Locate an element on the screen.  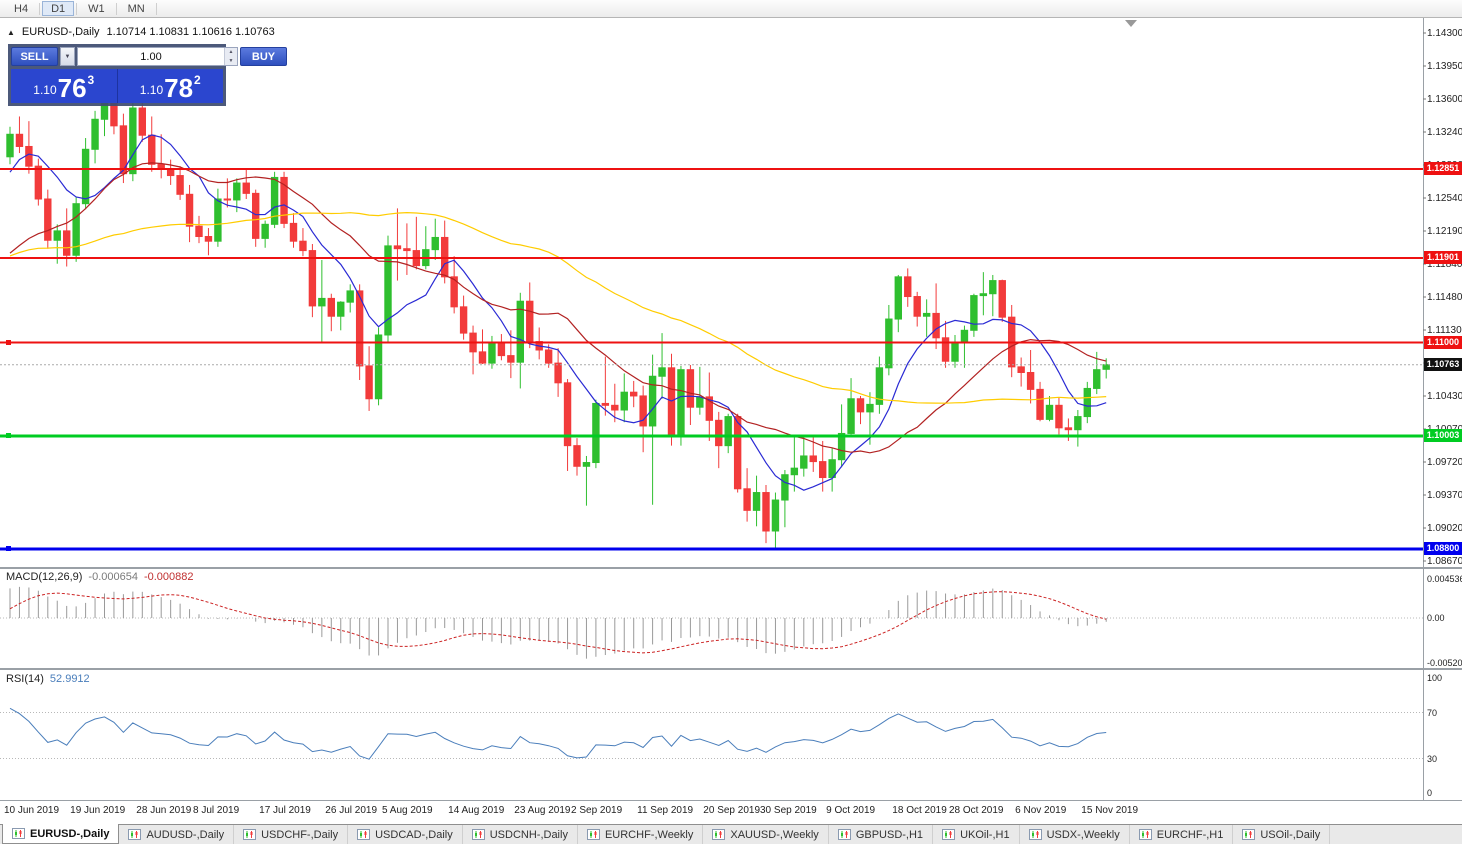
chart-tab-ukoil-h1: UKOil-,H1 is located at coordinates (976, 834).